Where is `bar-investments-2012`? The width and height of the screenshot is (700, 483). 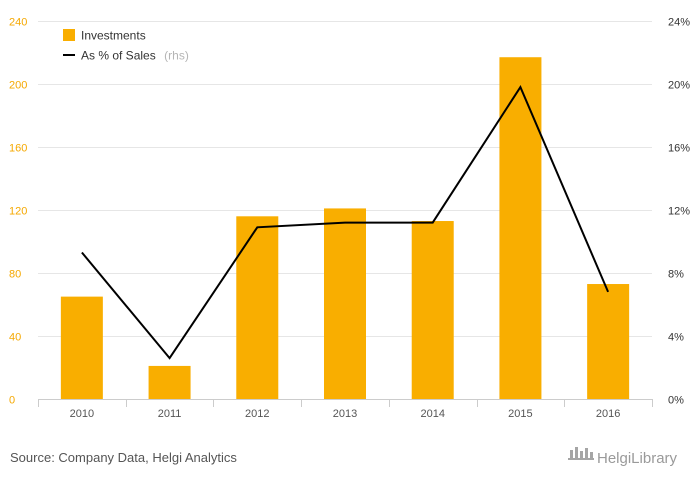
bar-investments-2012 is located at coordinates (257, 307).